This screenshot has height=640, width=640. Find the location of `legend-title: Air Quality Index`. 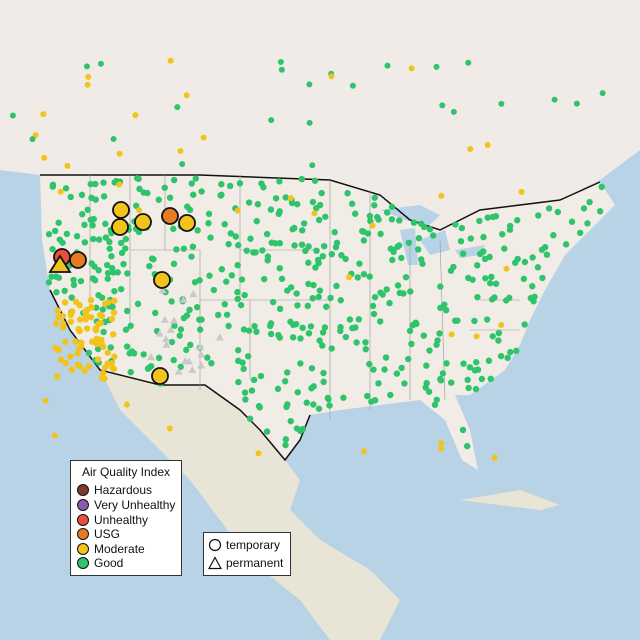

legend-title: Air Quality Index is located at coordinates (126, 472).